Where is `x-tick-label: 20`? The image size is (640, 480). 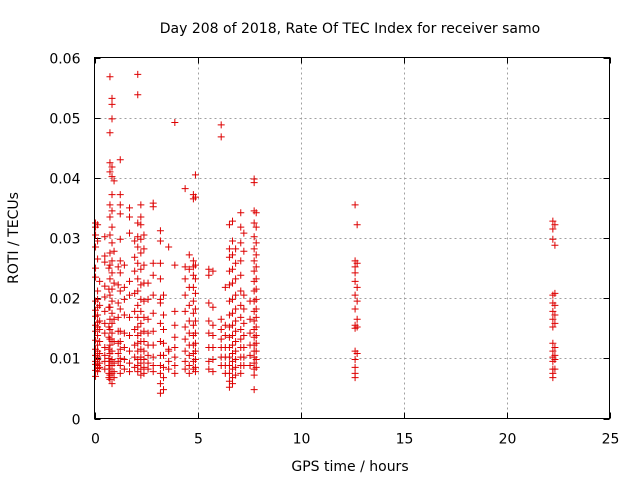
x-tick-label: 20 is located at coordinates (508, 440).